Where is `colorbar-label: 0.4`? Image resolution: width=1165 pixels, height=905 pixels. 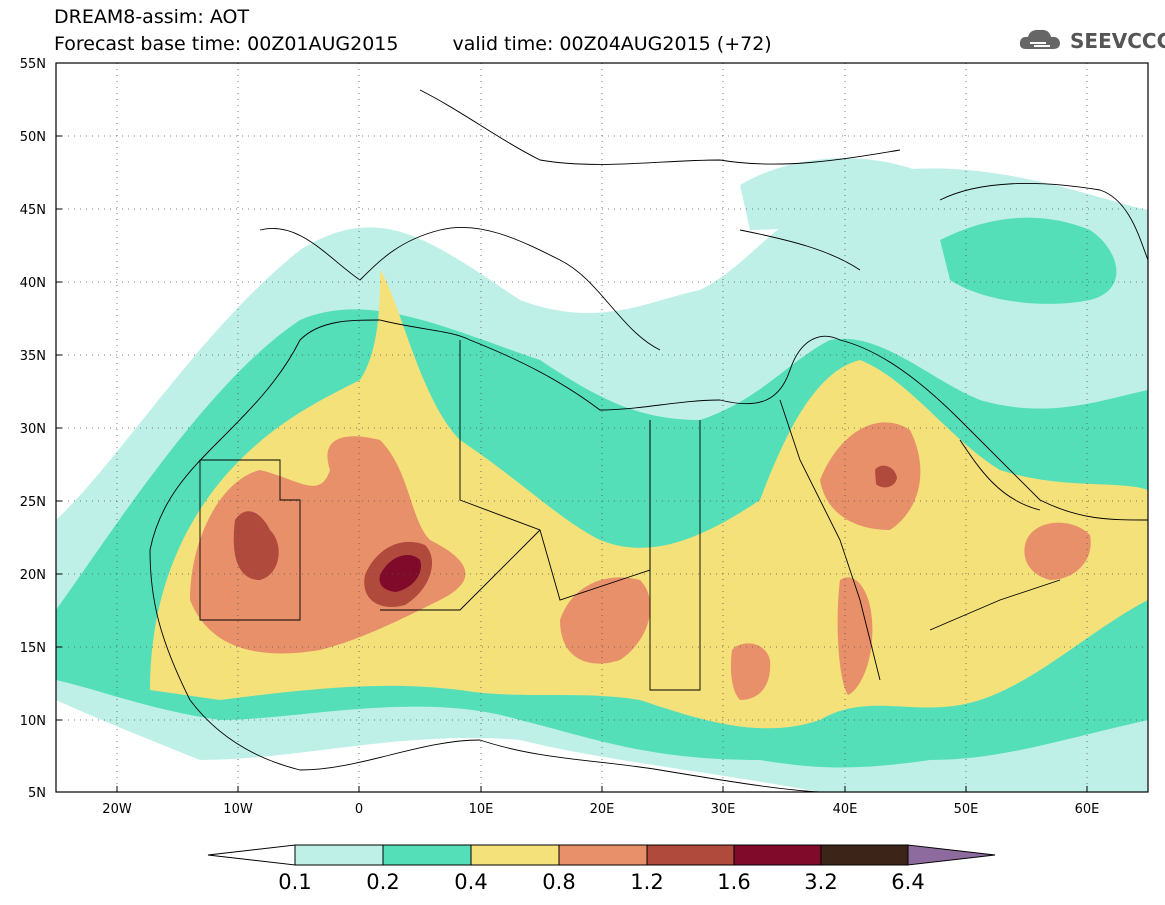 colorbar-label: 0.4 is located at coordinates (471, 882).